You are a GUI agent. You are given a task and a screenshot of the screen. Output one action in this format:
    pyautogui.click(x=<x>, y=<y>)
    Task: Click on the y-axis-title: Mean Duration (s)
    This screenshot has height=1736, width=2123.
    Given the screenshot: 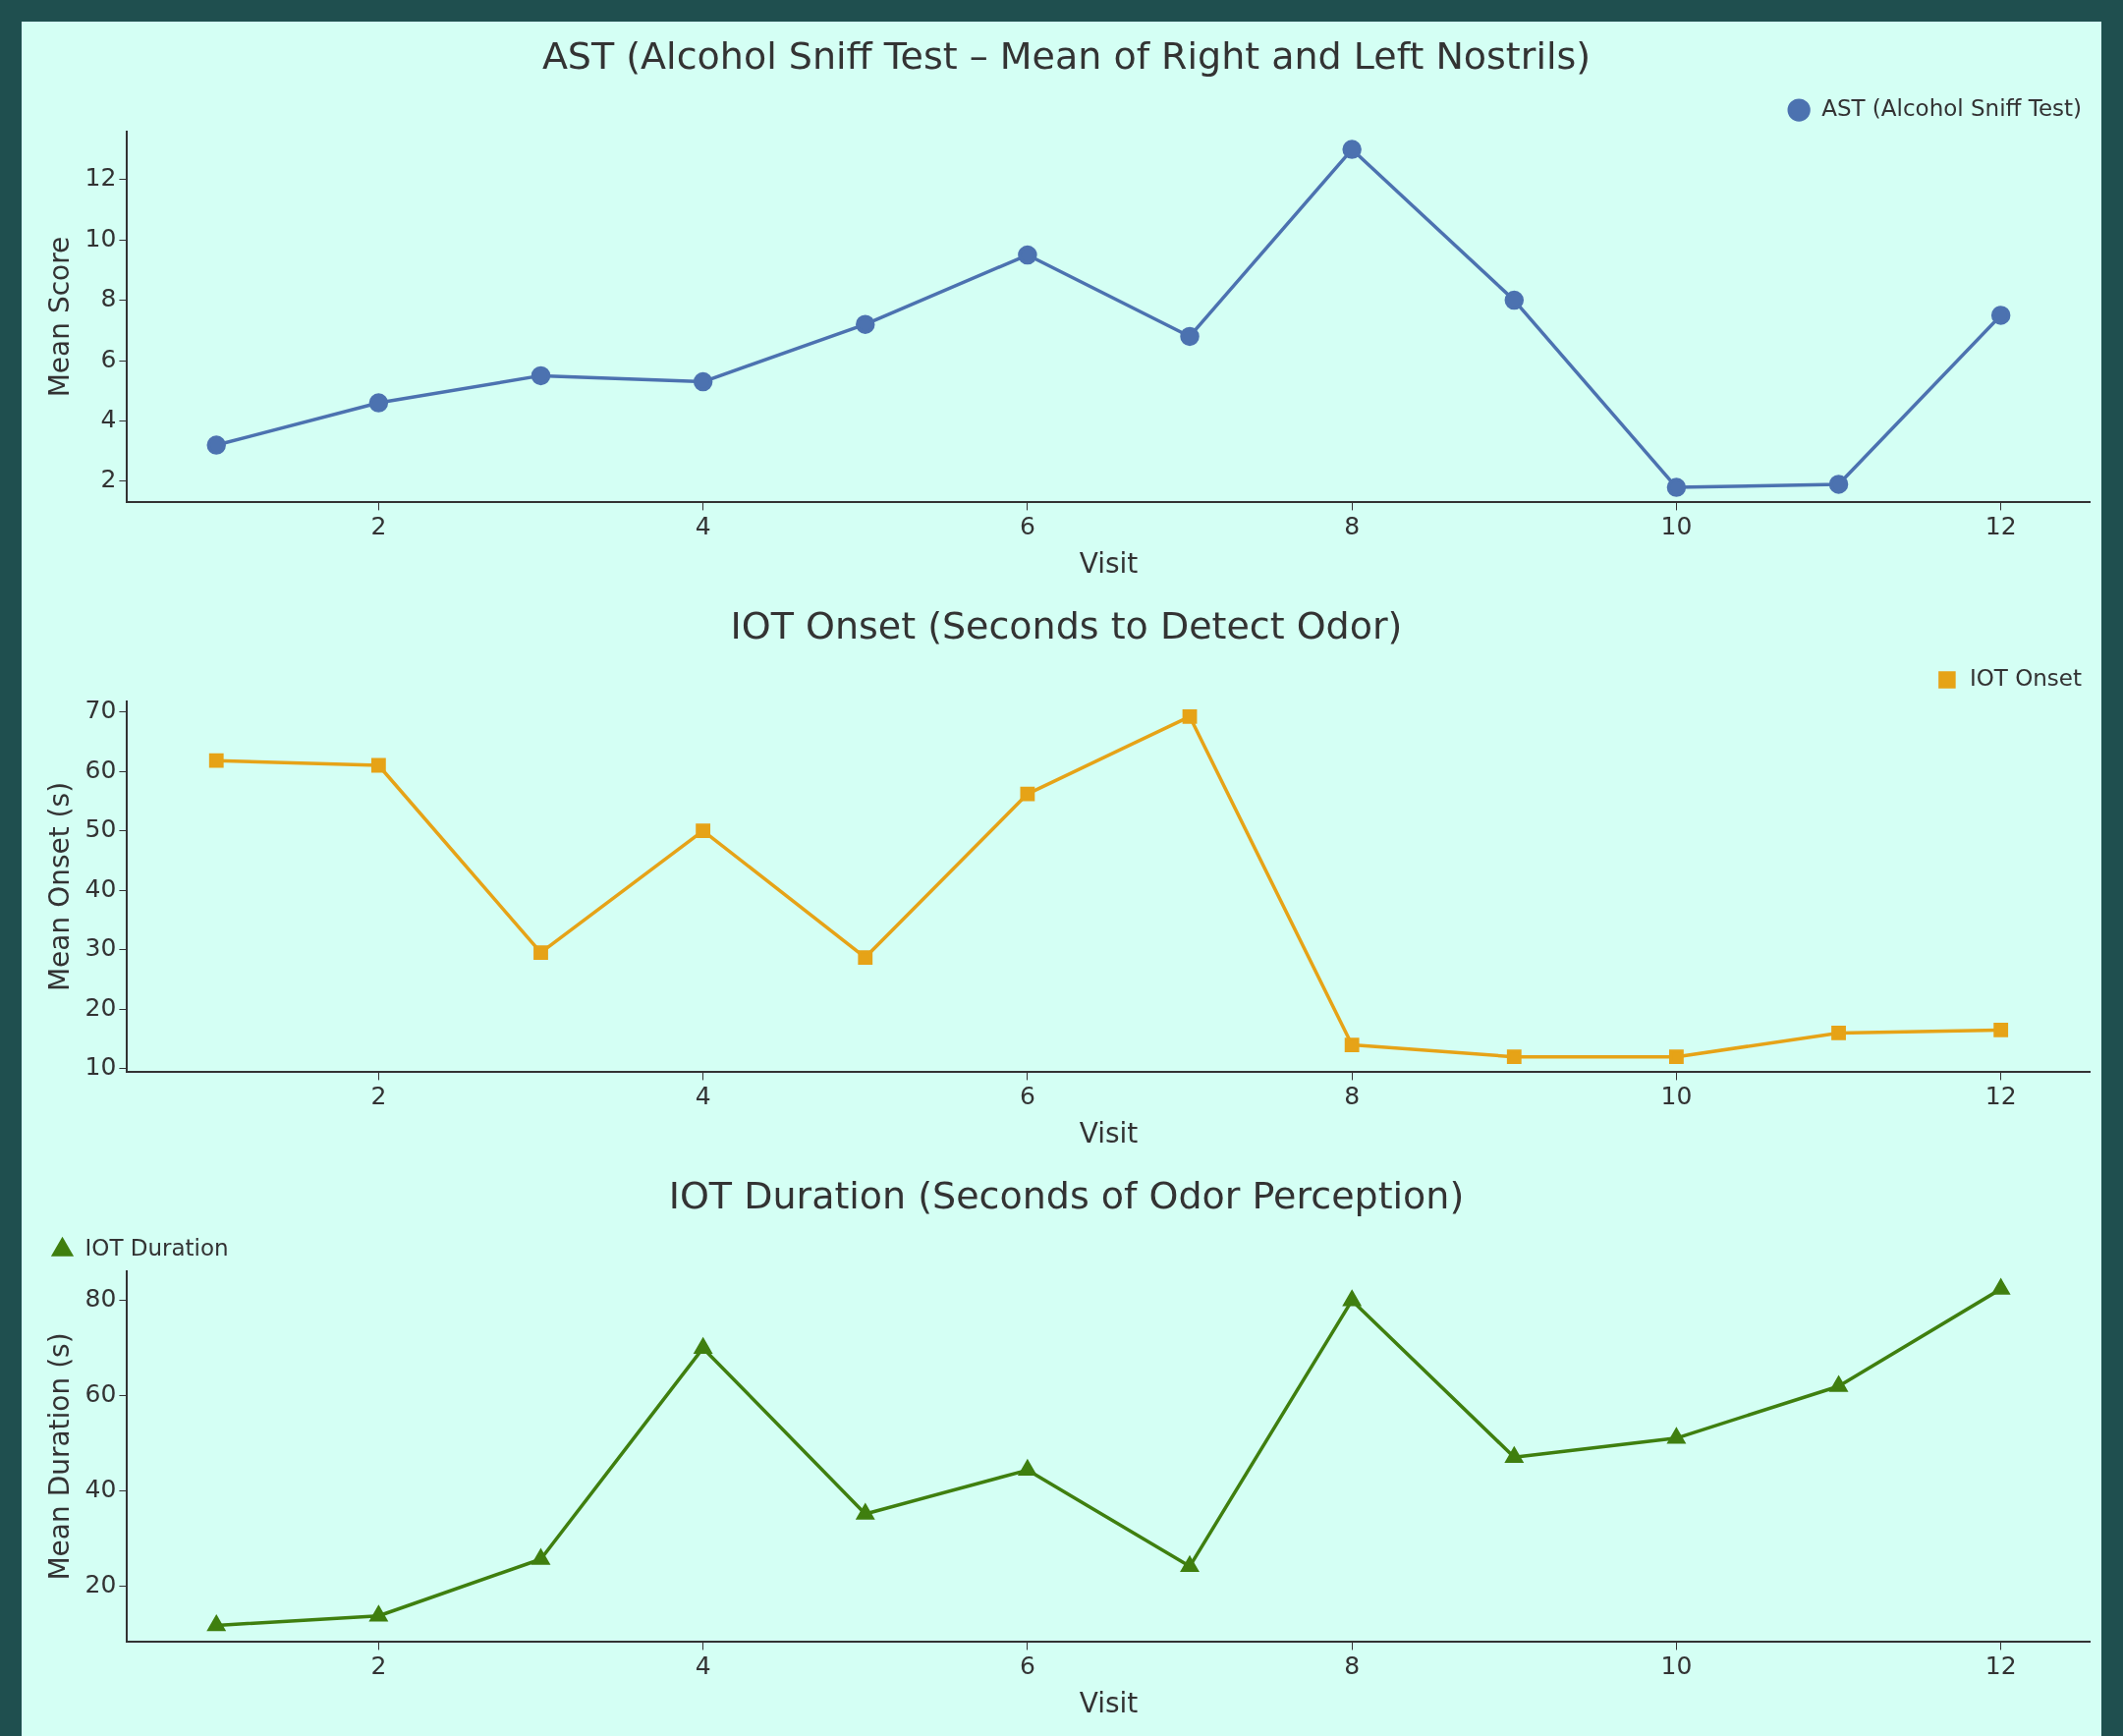 What is the action you would take?
    pyautogui.click(x=60, y=1456)
    